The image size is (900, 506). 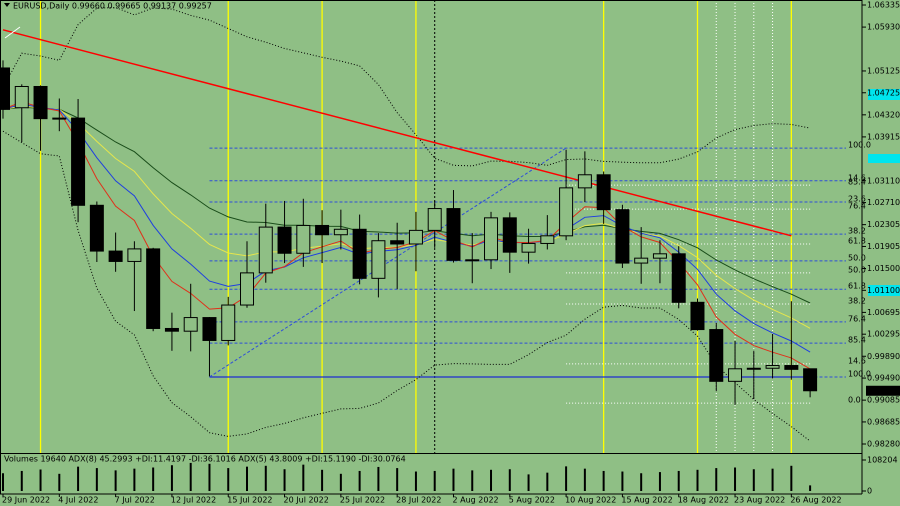 What do you see at coordinates (362, 500) in the screenshot?
I see `x-tick-label: 25 Jul 2022` at bounding box center [362, 500].